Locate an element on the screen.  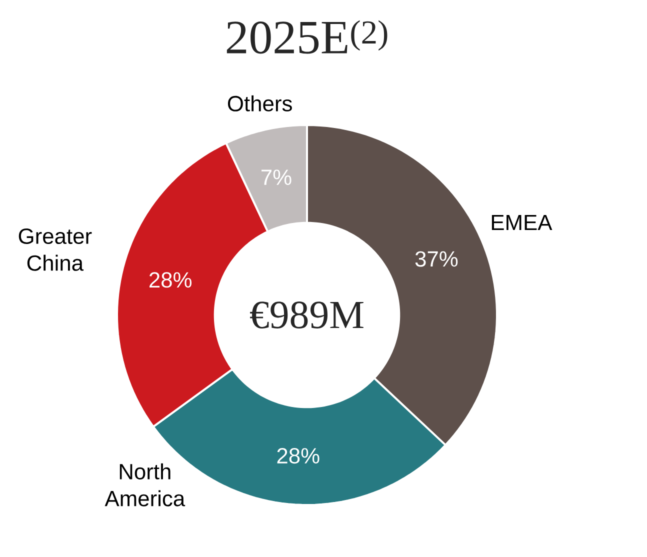
chart-title: 2025E$^{(2)}$ is located at coordinates (307, 37).